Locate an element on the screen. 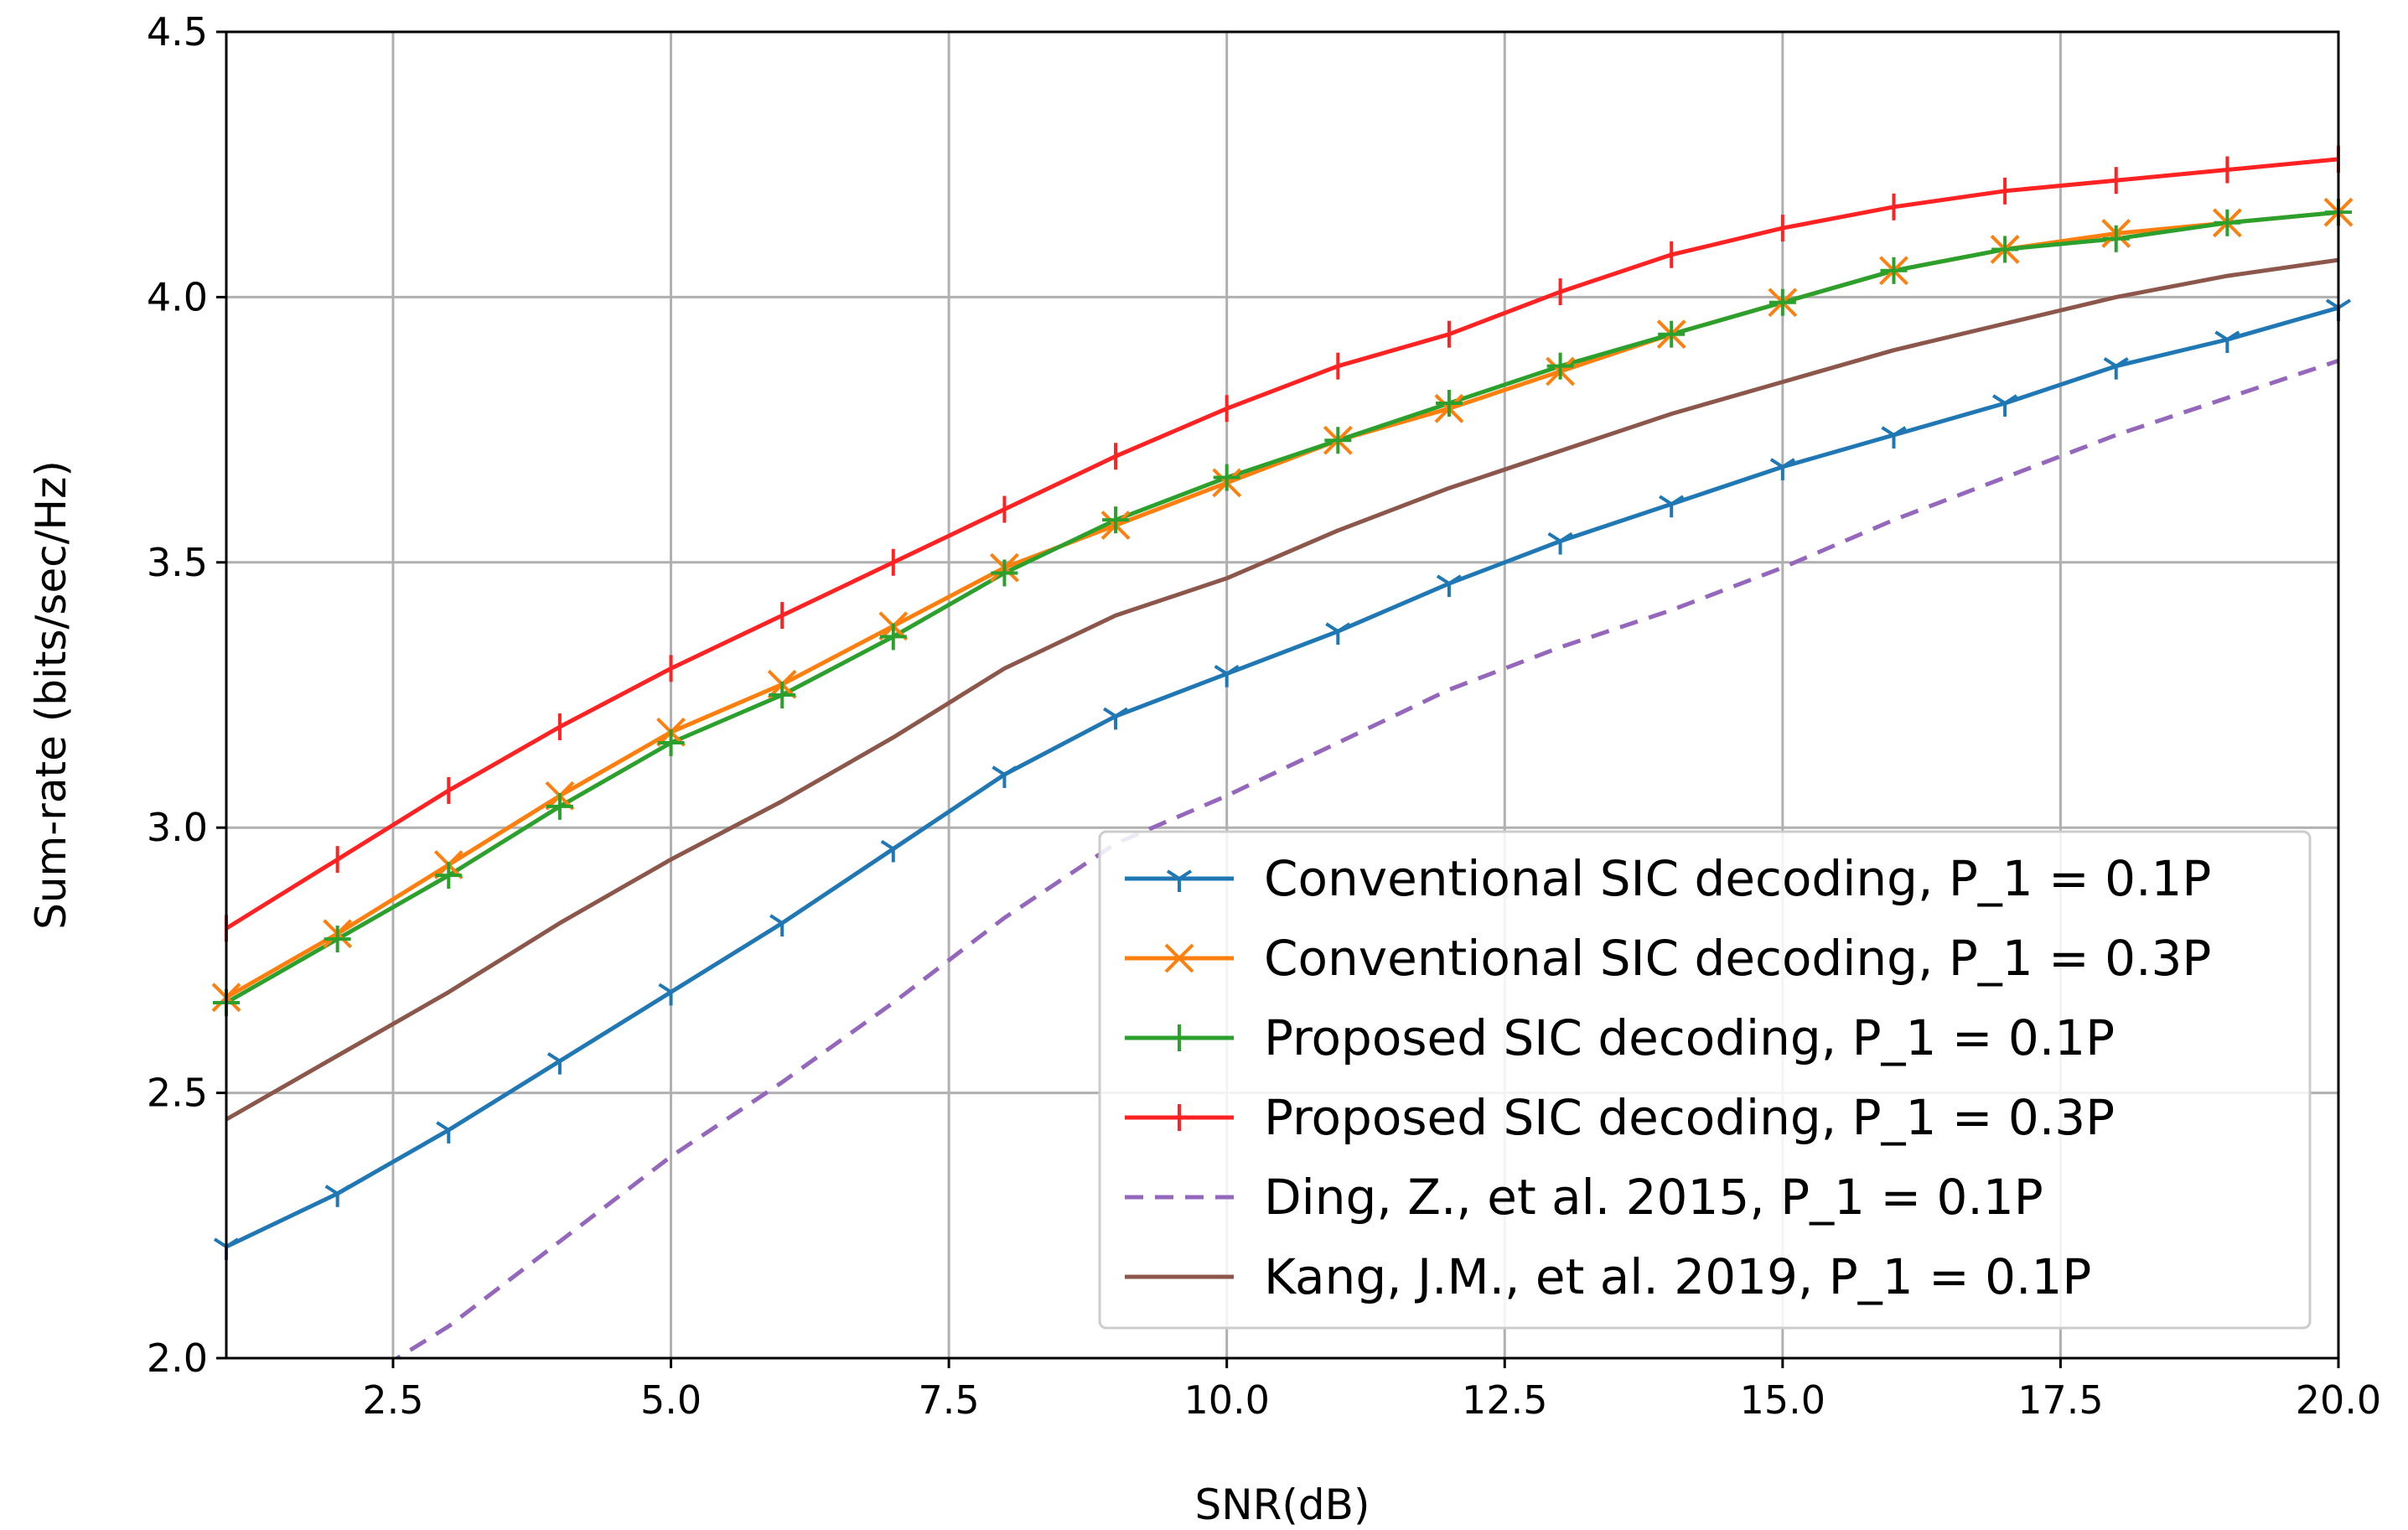  y-axis-label: Sum-rate (bits/sec/Hz) is located at coordinates (51, 695).